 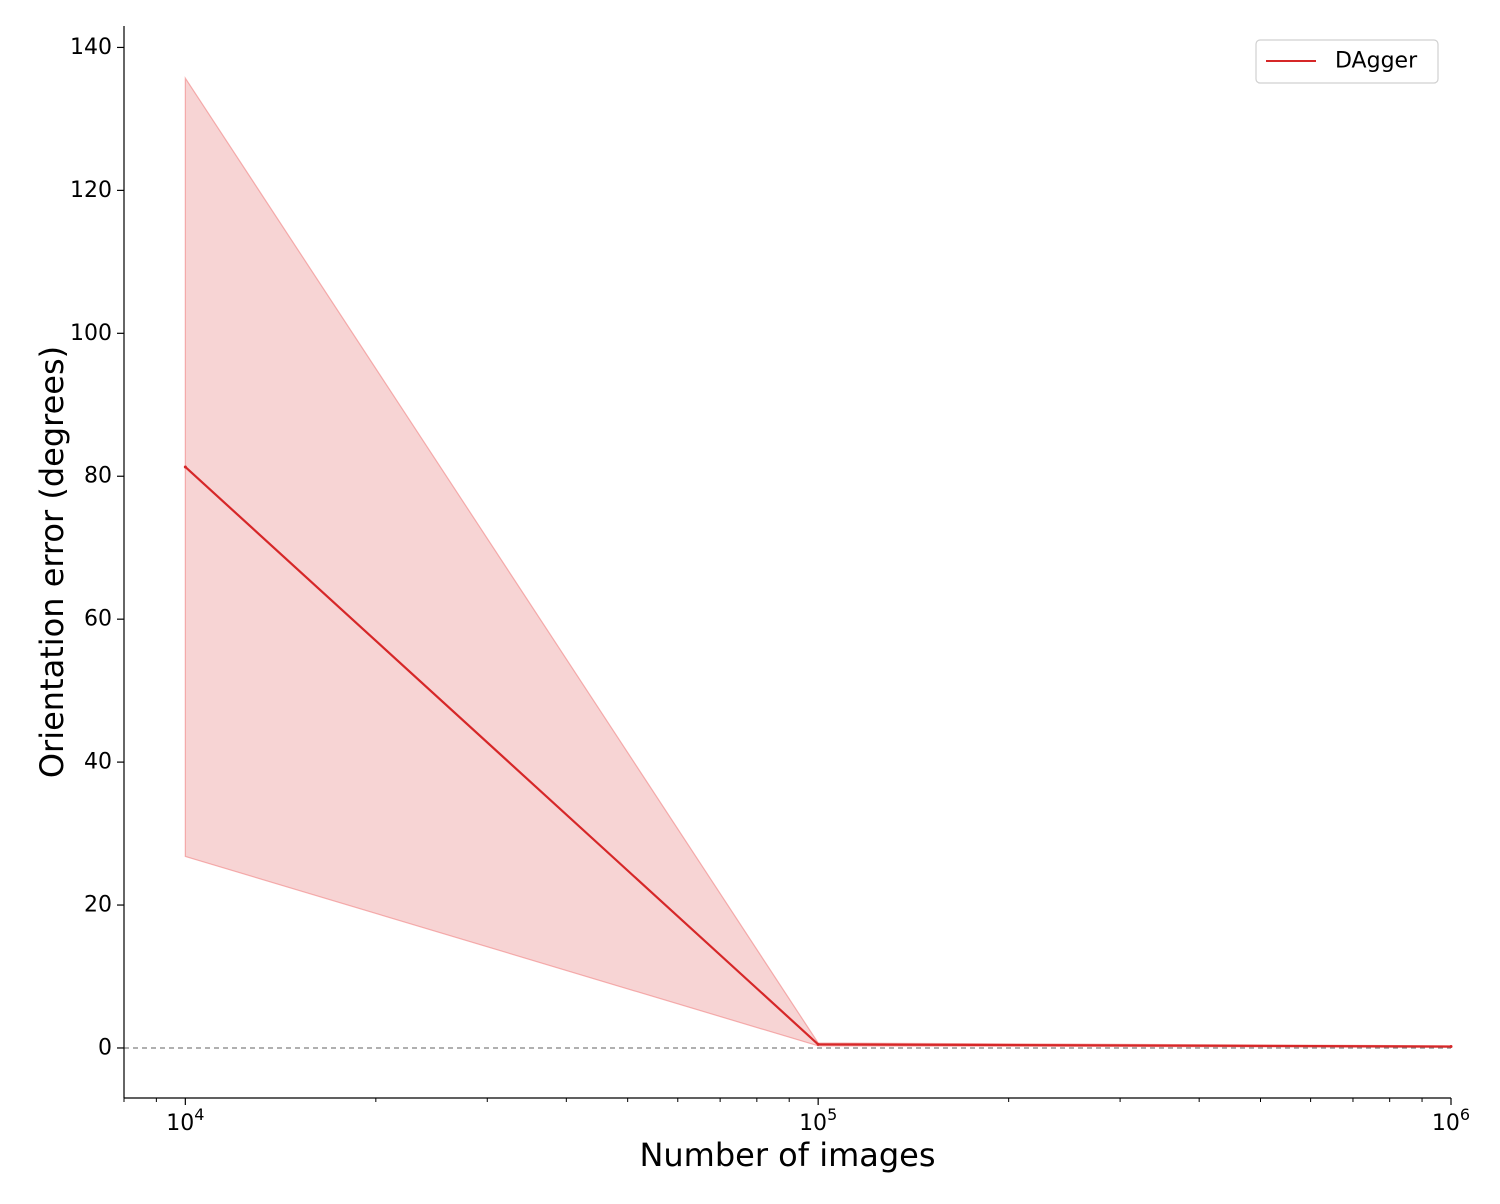 I want to click on legend: DAgger, so click(x=1347, y=61).